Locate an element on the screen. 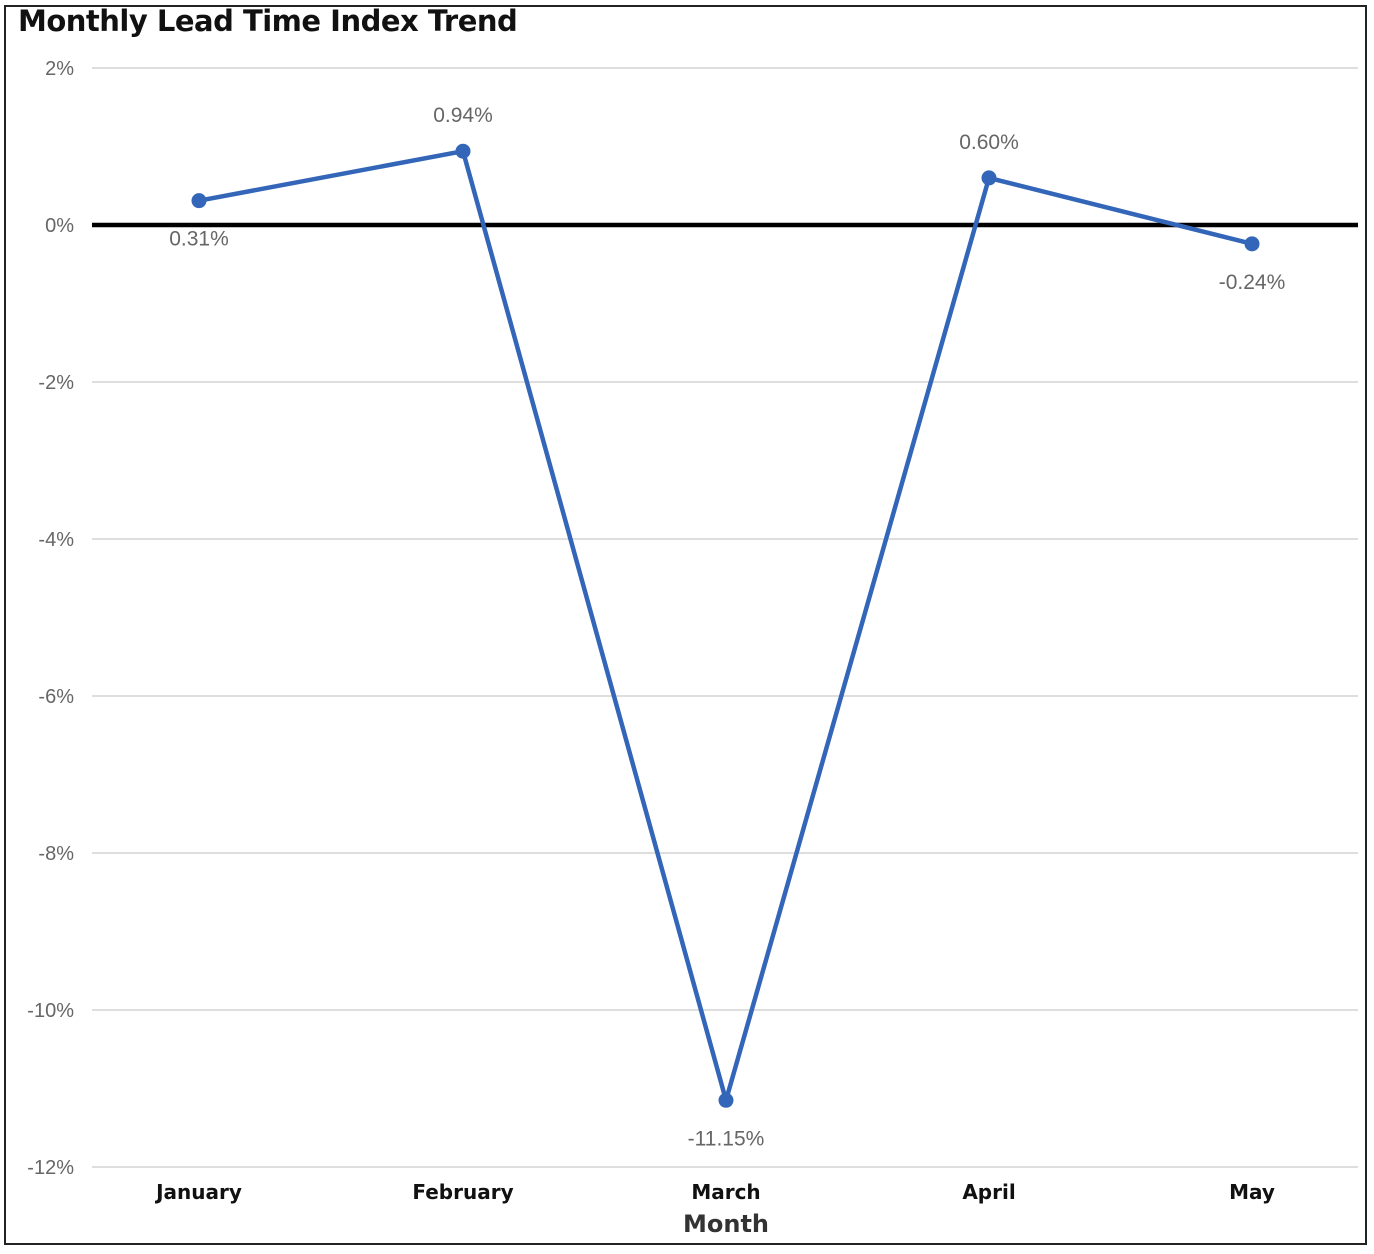 This screenshot has width=1374, height=1254. data-label-may: -0.24% is located at coordinates (1252, 282).